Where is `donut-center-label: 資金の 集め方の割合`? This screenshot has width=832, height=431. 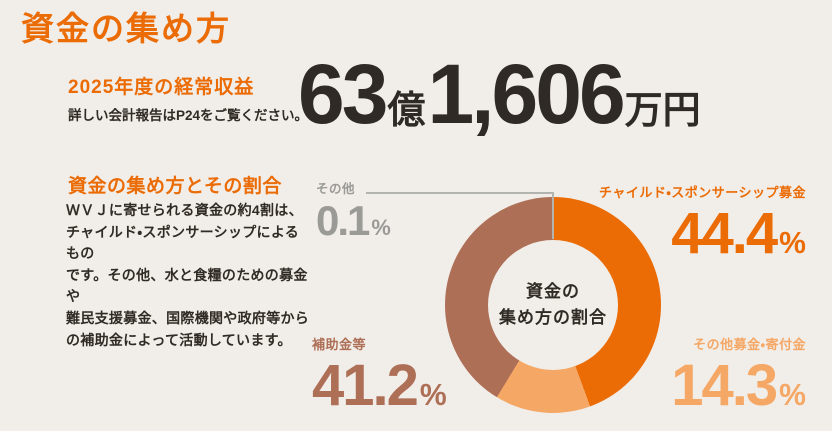 donut-center-label: 資金の 集め方の割合 is located at coordinates (553, 304).